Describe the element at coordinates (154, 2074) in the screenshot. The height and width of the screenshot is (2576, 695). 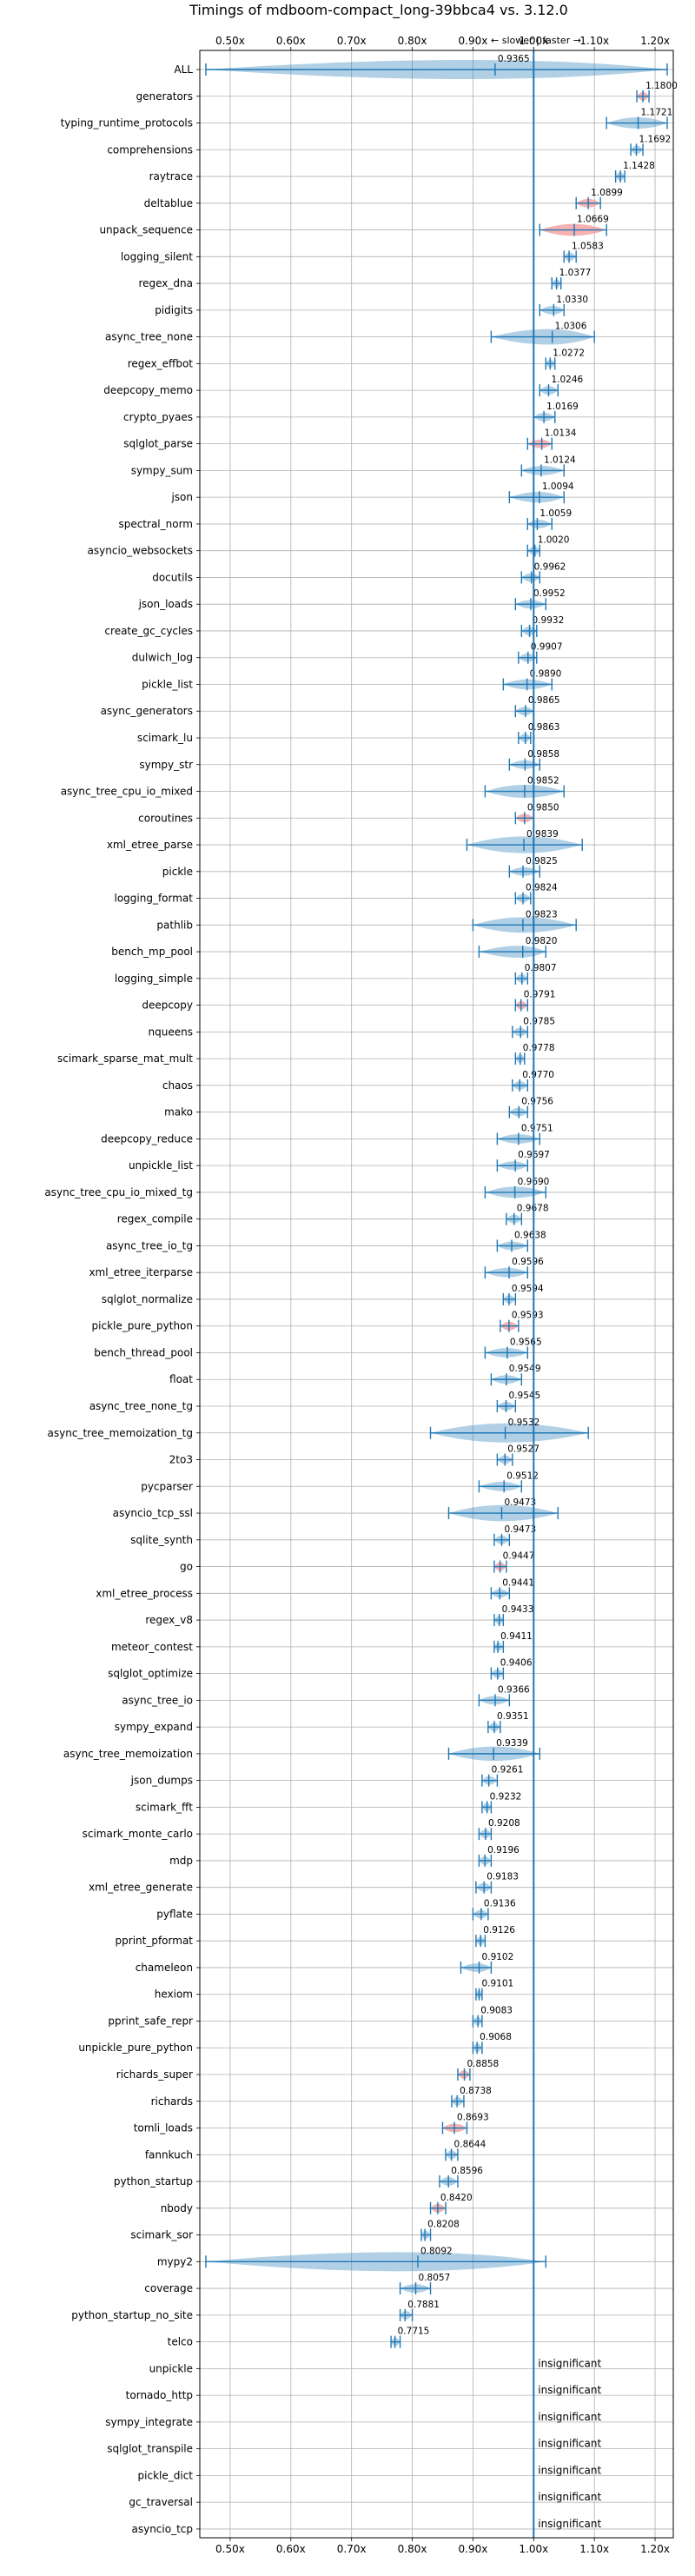
I see `benchmark-label: richards_super` at that location.